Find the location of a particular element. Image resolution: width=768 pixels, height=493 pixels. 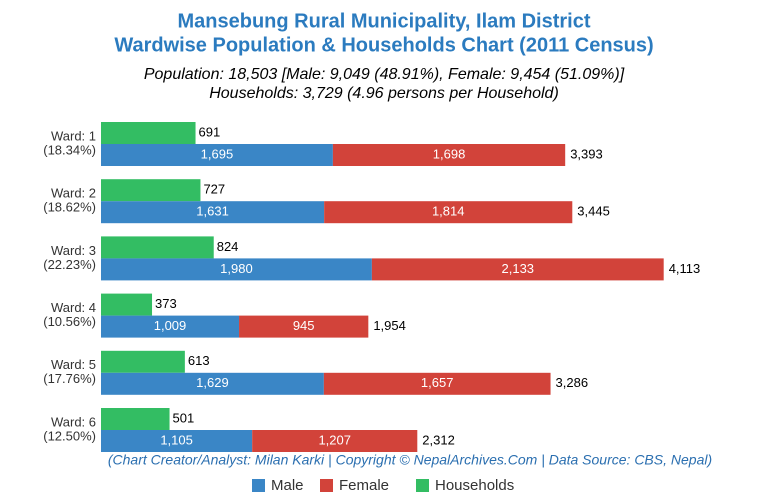

value-label: 1,629 is located at coordinates (212, 382).